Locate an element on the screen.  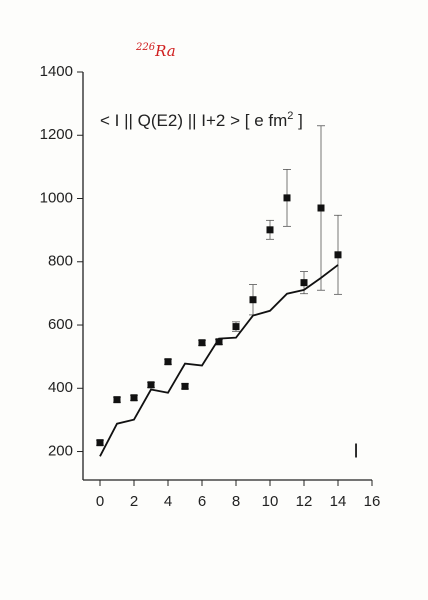
x-tick-label: 2 is located at coordinates (134, 501).